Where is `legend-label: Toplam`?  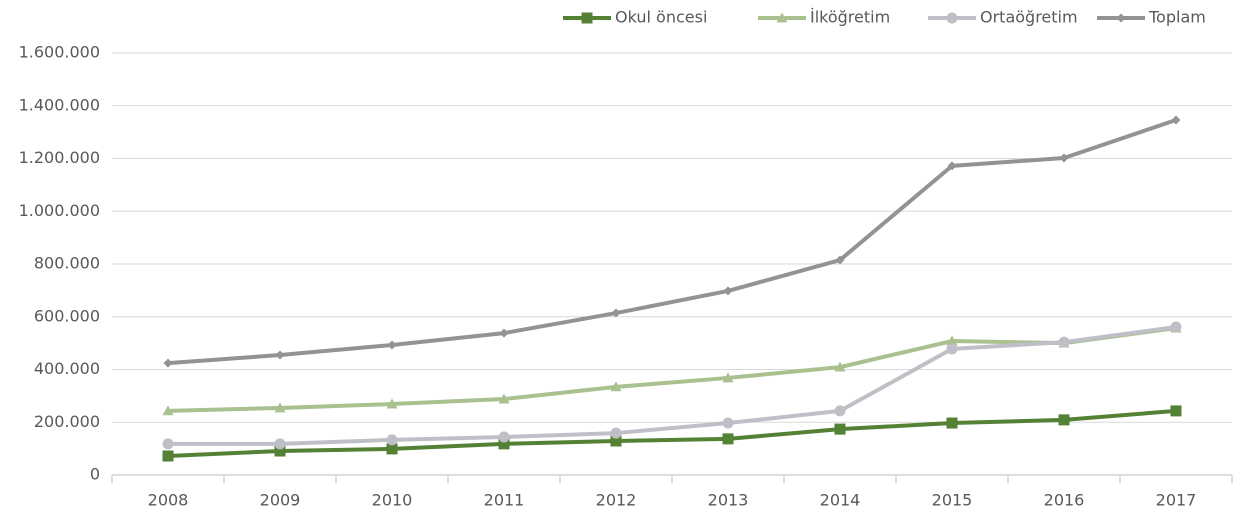
legend-label: Toplam is located at coordinates (1177, 17).